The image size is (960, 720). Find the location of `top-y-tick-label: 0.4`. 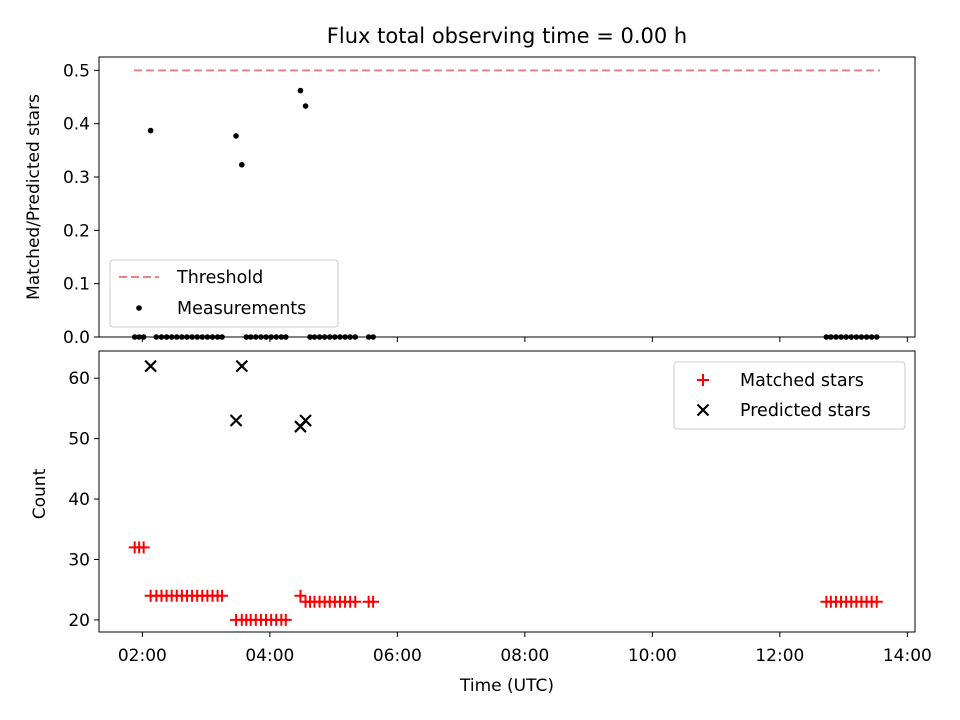

top-y-tick-label: 0.4 is located at coordinates (76, 125).